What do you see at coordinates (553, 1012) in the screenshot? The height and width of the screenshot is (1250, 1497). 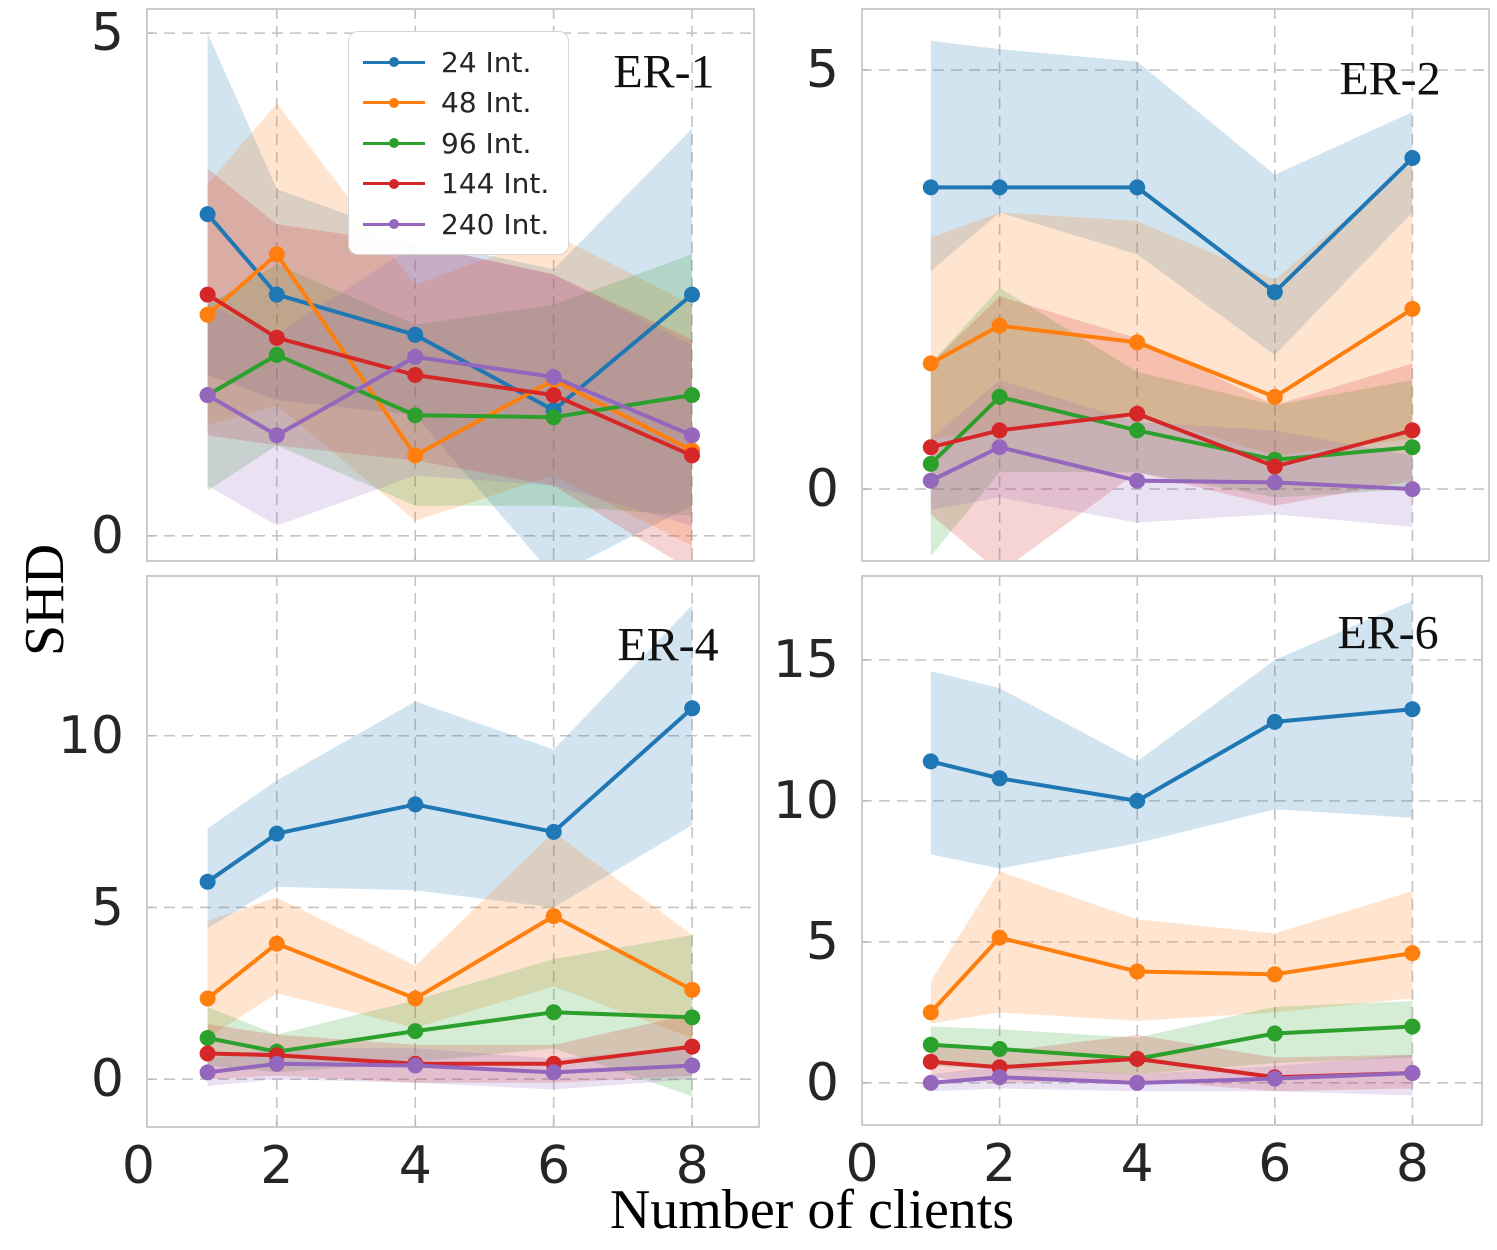 I see `marker-96-int-x6` at bounding box center [553, 1012].